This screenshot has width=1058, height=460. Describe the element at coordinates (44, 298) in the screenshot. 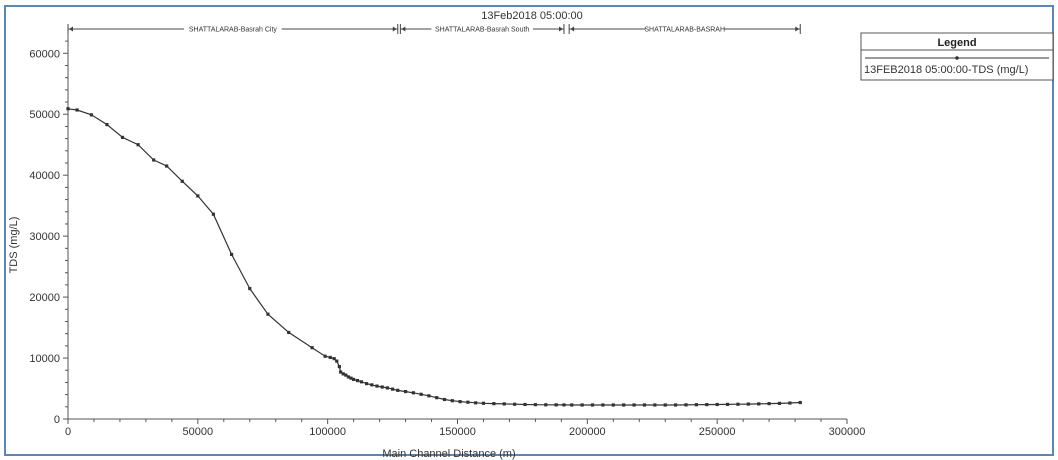

I see `y-tick-label: 20000` at that location.